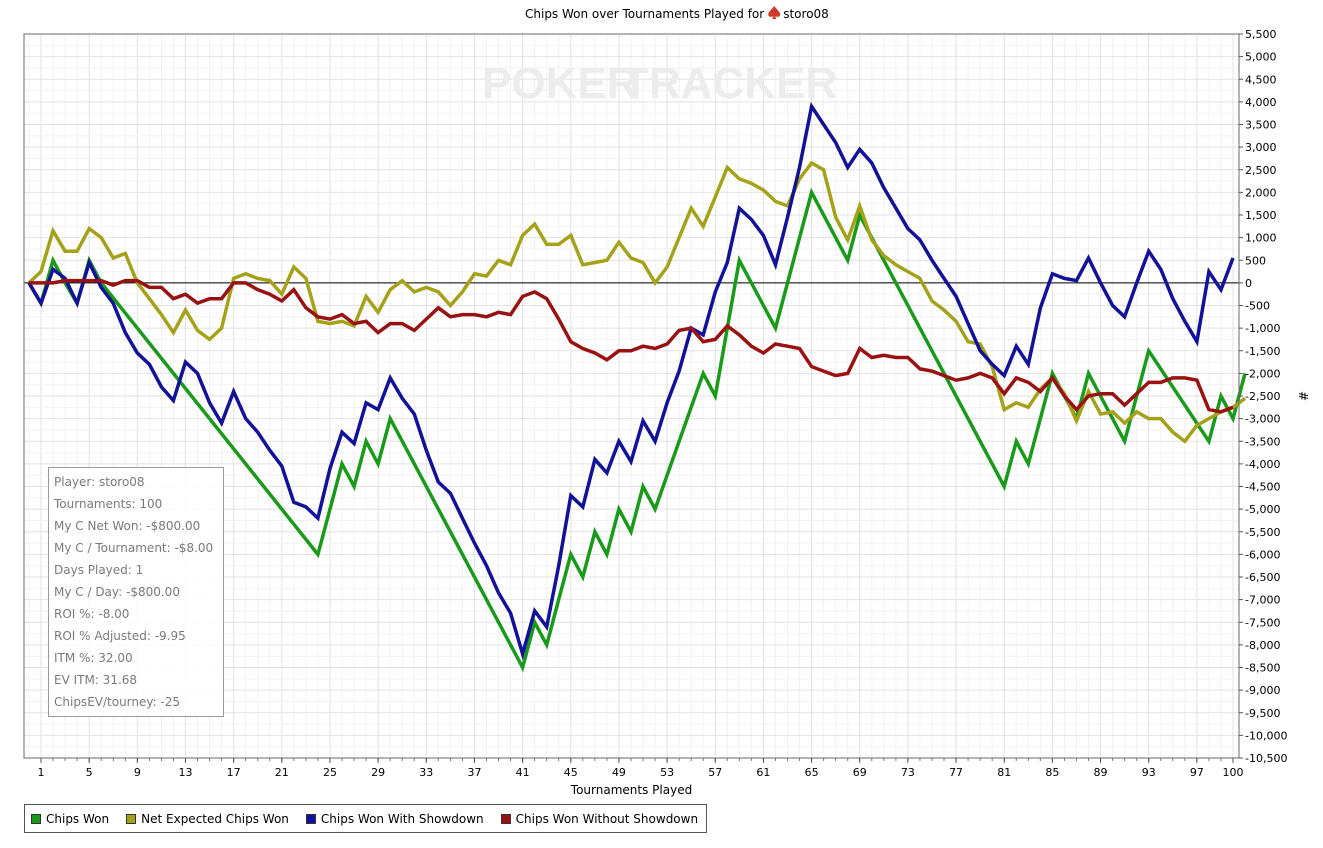 The image size is (1323, 848). I want to click on legend-item-chips-won-with-showdown: Chips Won With Showdown, so click(394, 818).